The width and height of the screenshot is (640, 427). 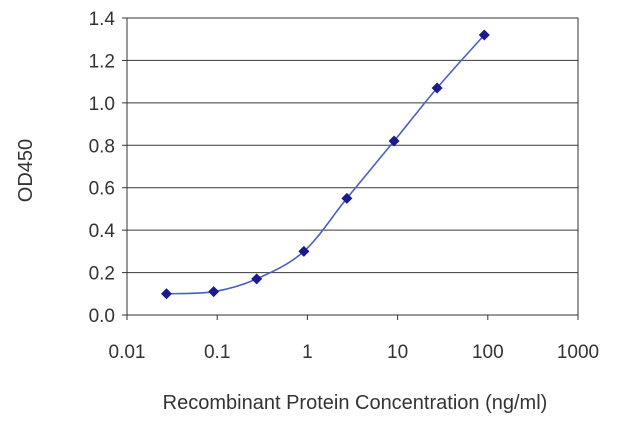 What do you see at coordinates (102, 61) in the screenshot?
I see `y-tick-label-6: 1.2` at bounding box center [102, 61].